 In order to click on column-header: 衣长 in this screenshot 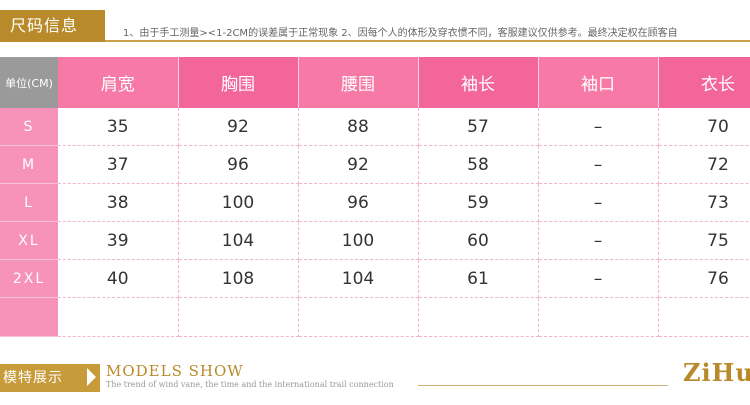, I will do `click(704, 82)`.